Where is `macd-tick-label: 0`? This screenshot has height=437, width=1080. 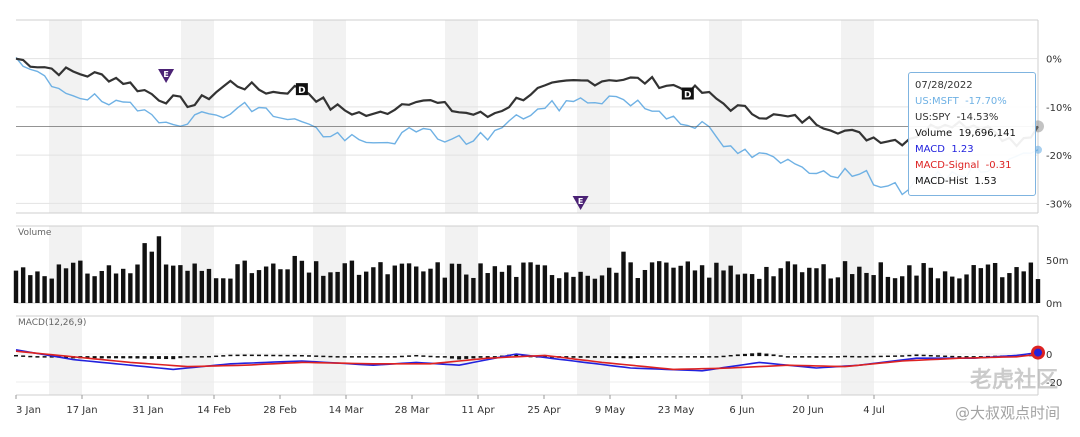
macd-tick-label: 0 is located at coordinates (1049, 355).